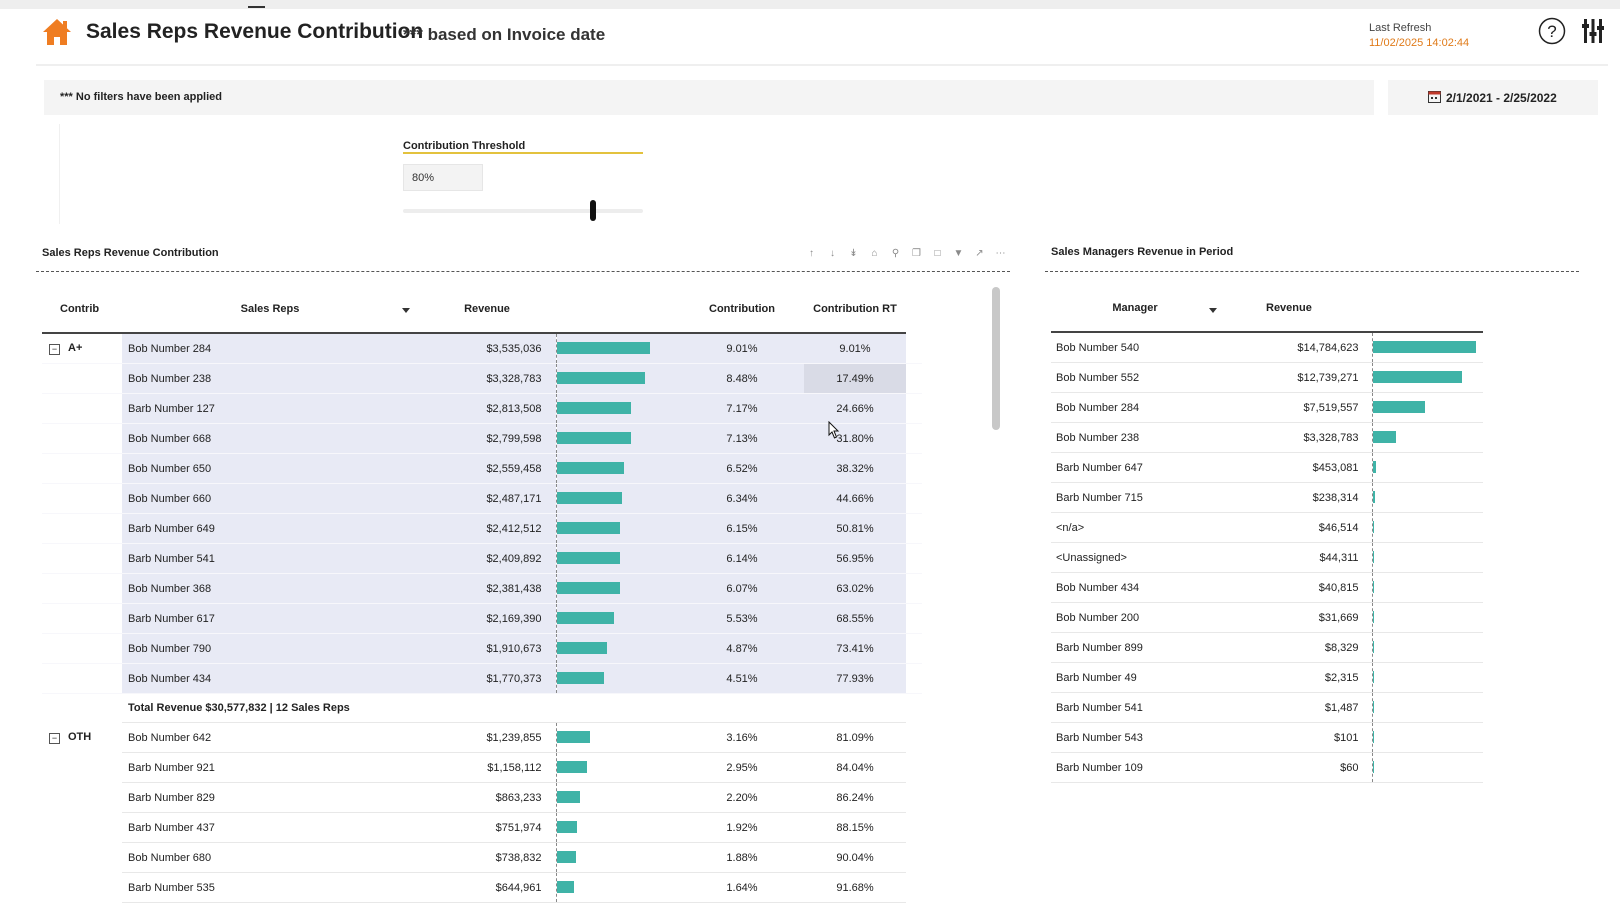  Describe the element at coordinates (270, 348) in the screenshot. I see `sales-rep-cell: Bob Number 284` at that location.